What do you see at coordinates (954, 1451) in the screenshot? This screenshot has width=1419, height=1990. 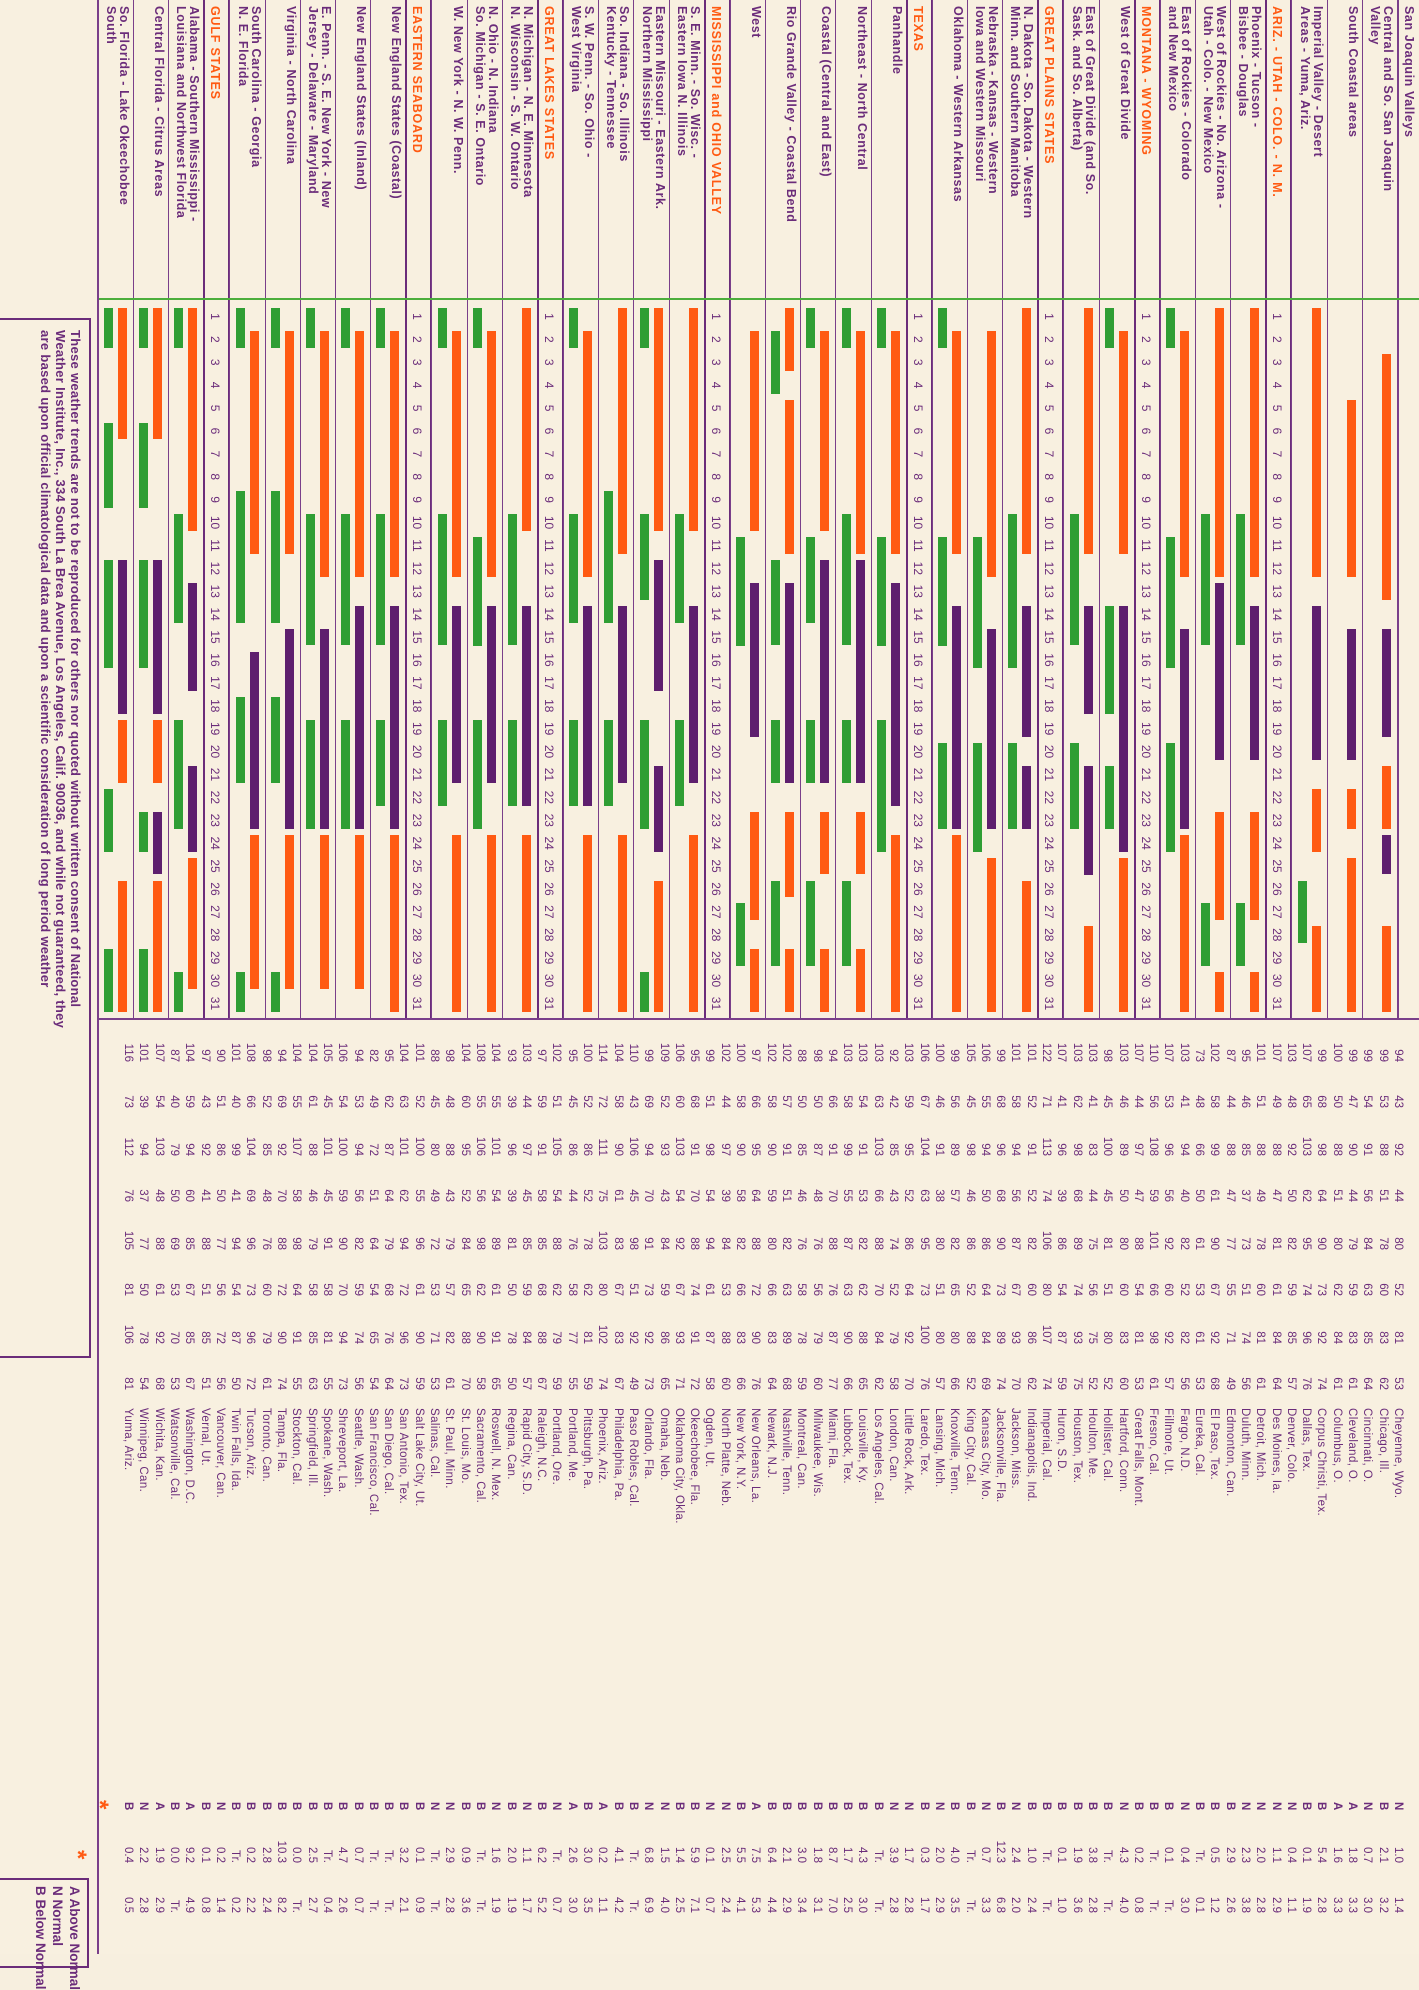 I see `city-name: Knoxville, Tenn.` at bounding box center [954, 1451].